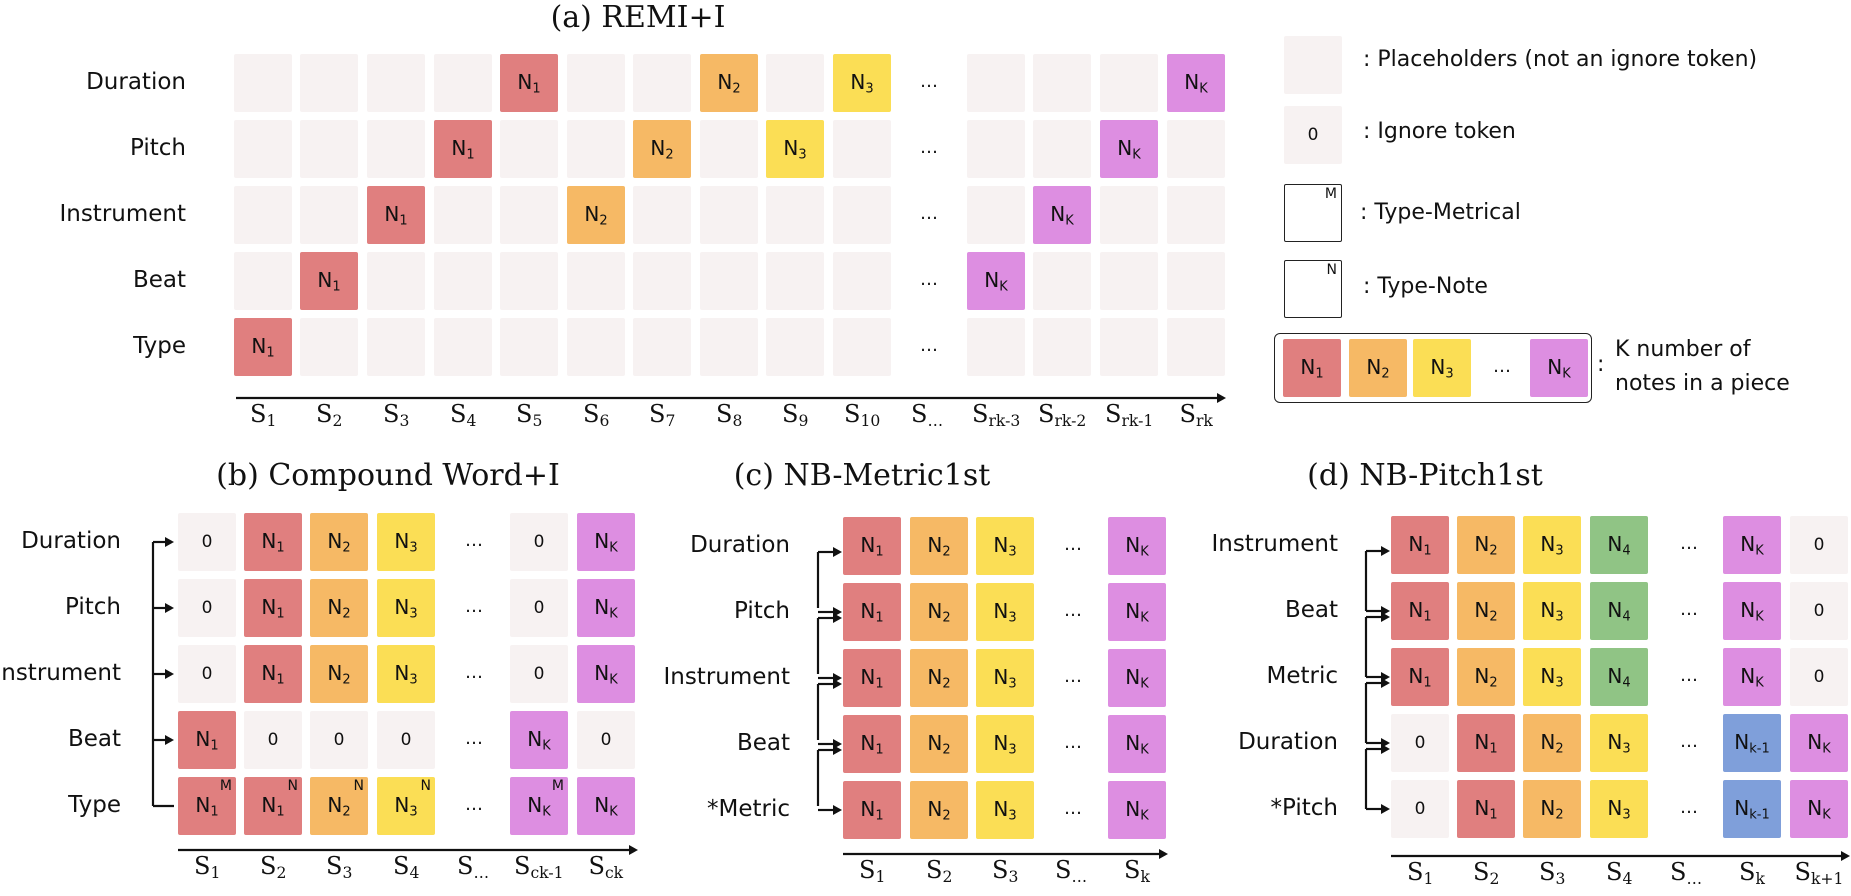  What do you see at coordinates (1196, 83) in the screenshot?
I see `panel-a-r0c14-note-token: NK` at bounding box center [1196, 83].